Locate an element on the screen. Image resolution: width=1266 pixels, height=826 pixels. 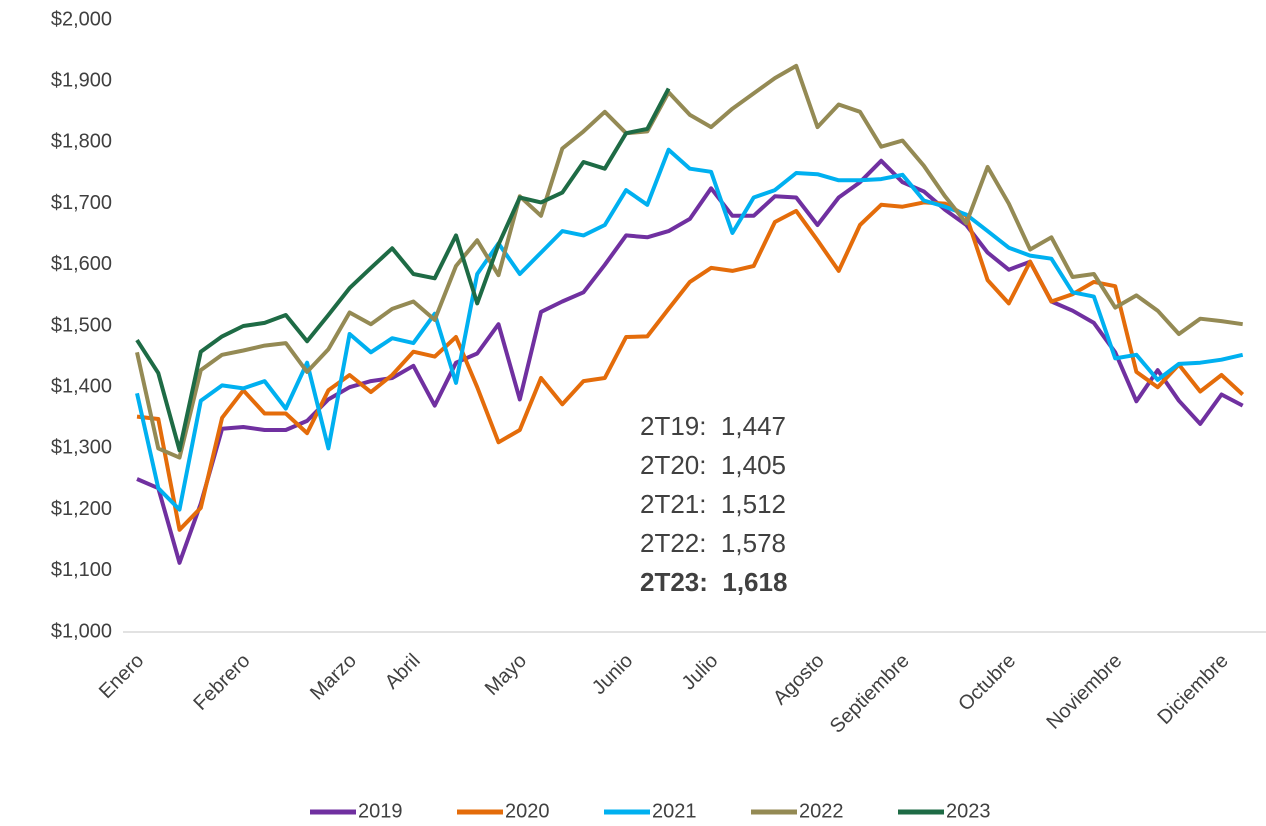
x-tick-label: Octubre is located at coordinates (987, 683).